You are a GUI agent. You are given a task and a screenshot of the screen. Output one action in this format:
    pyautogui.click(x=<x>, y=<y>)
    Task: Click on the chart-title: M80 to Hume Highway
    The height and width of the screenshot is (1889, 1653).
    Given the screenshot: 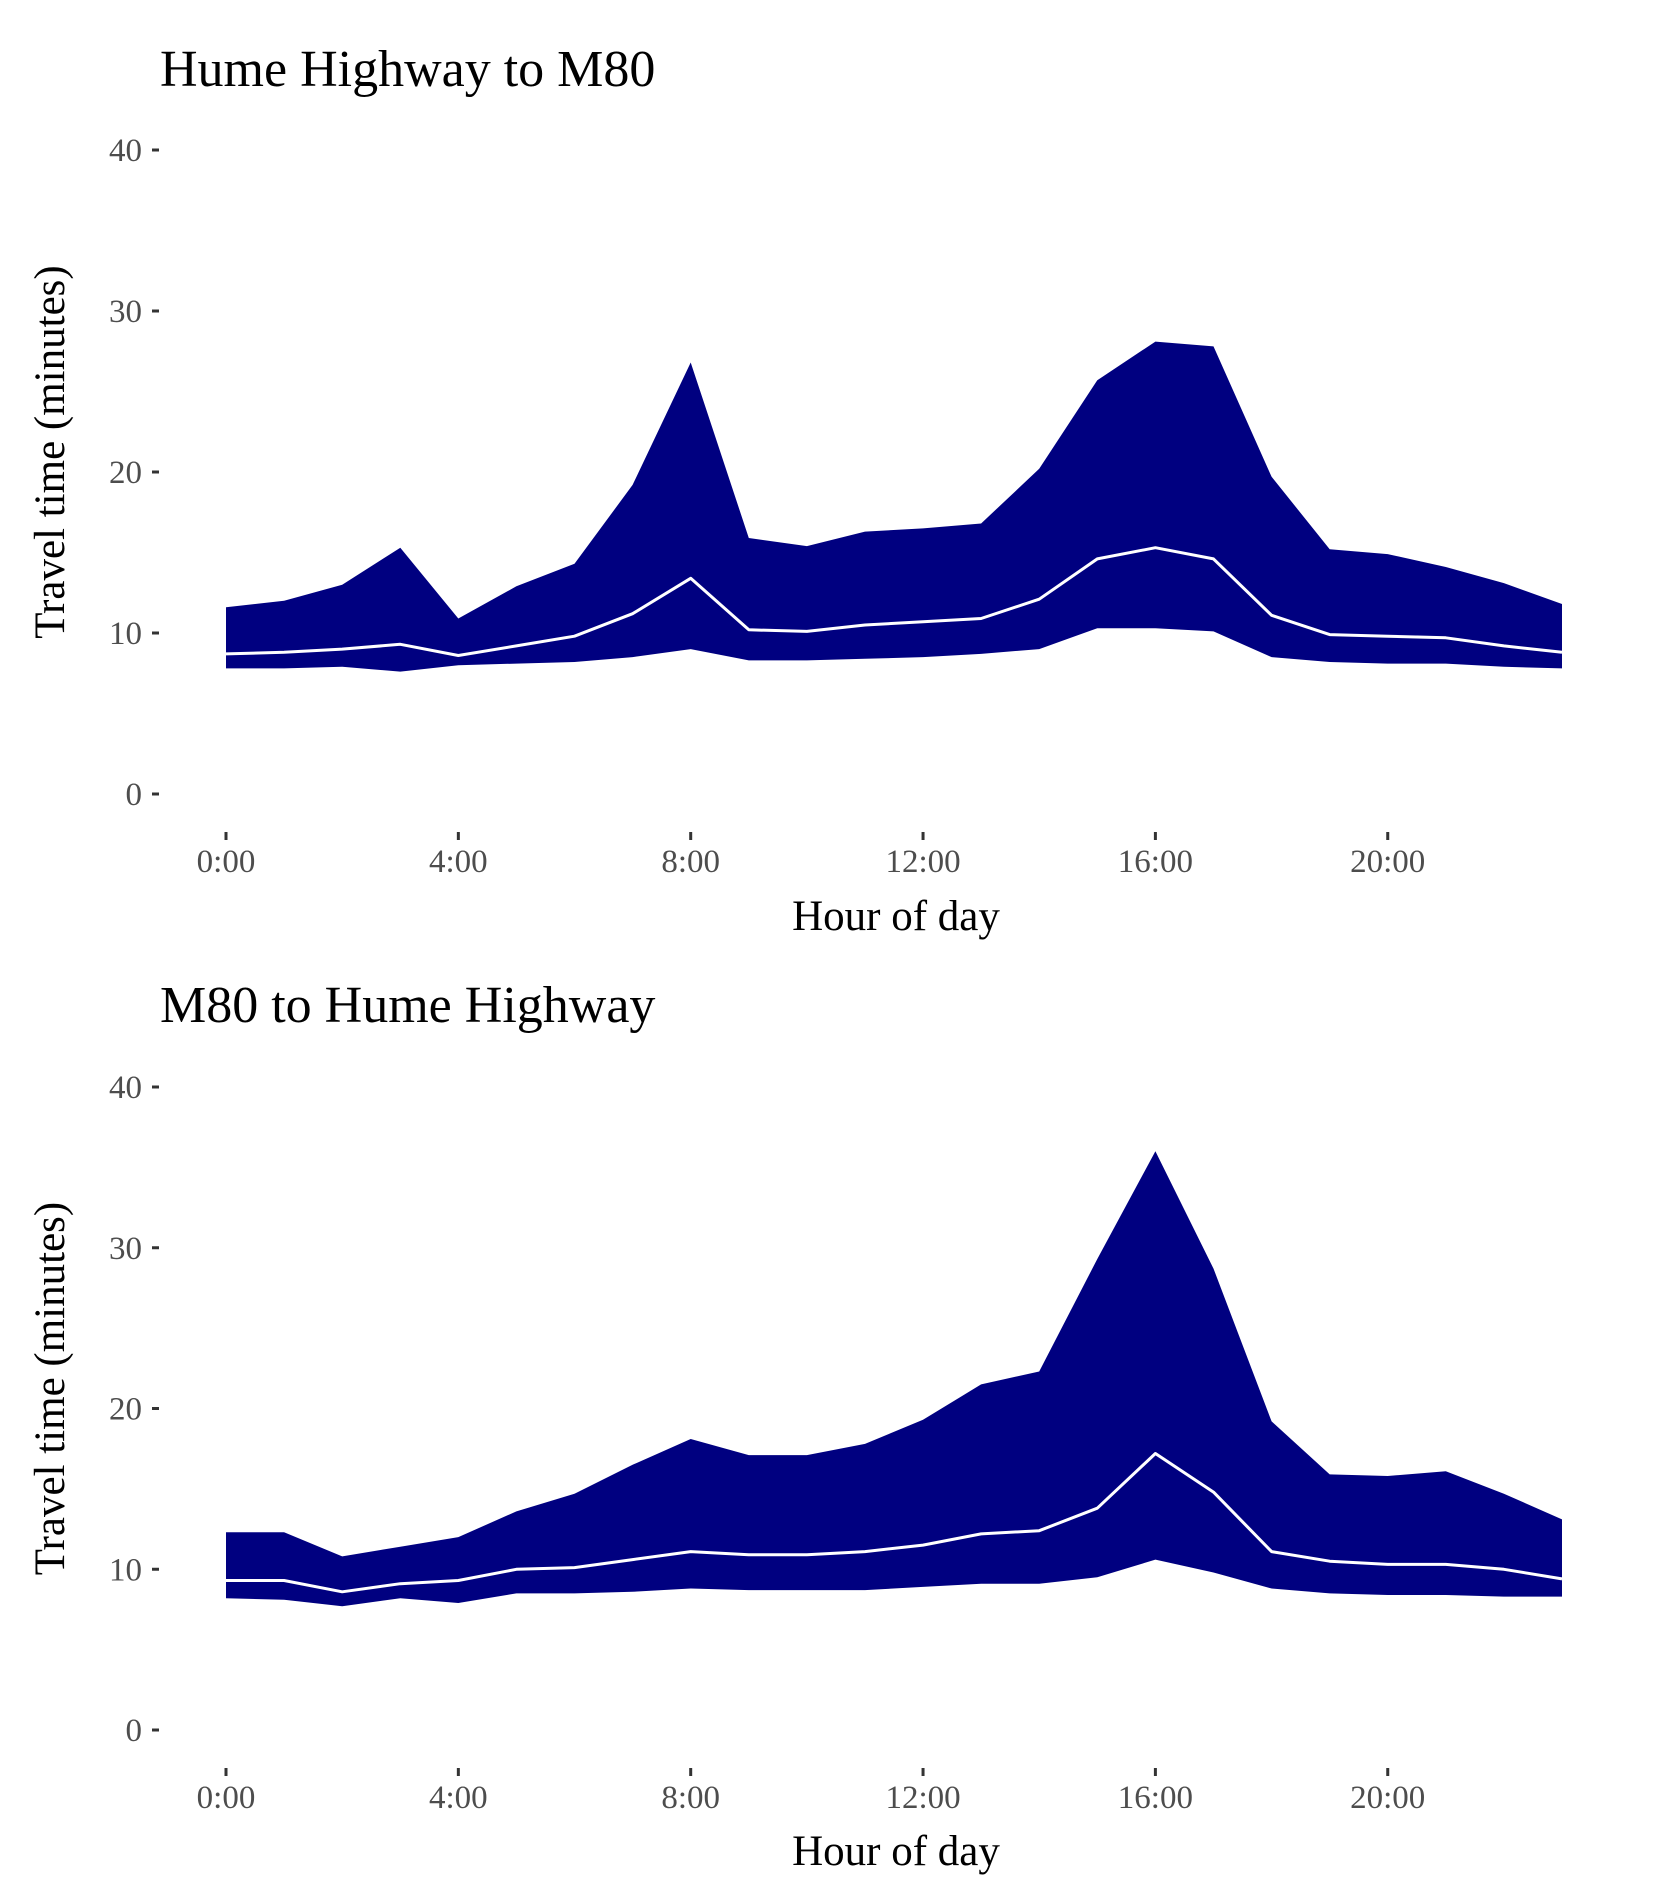 What is the action you would take?
    pyautogui.click(x=407, y=1005)
    